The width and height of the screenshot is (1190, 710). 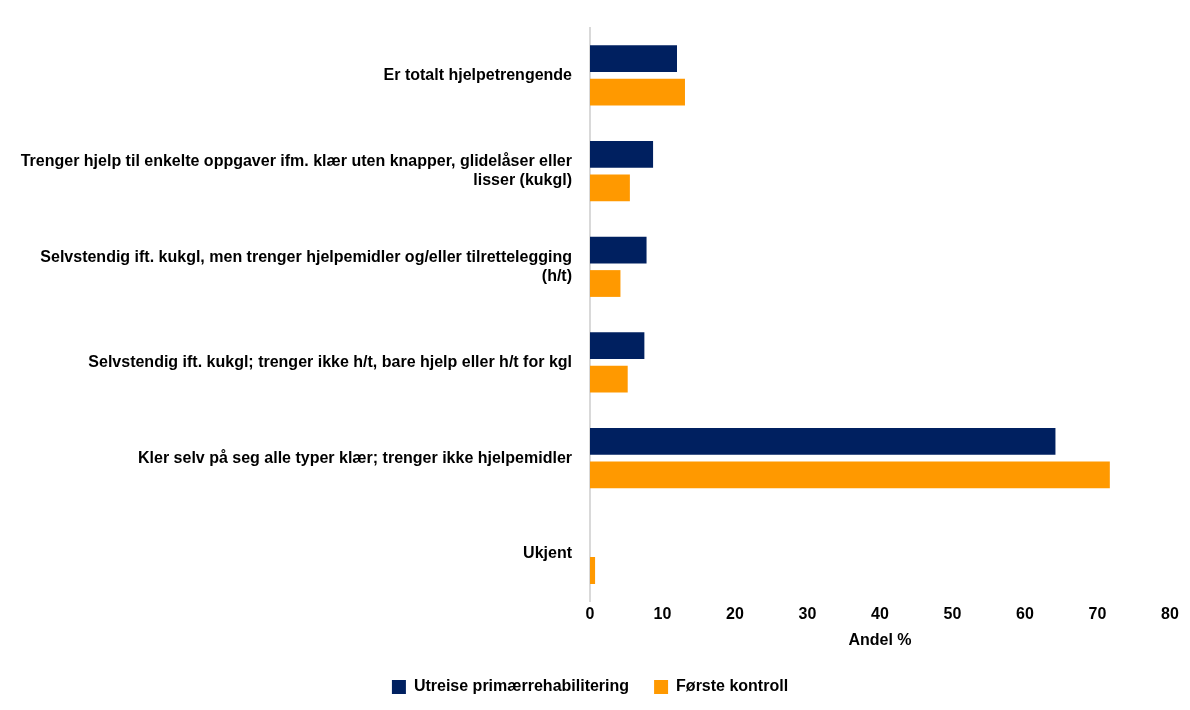 I want to click on y-tick-label: Kler selv på seg alle typer klær; trenger ikke hjelpemidler, so click(x=355, y=457).